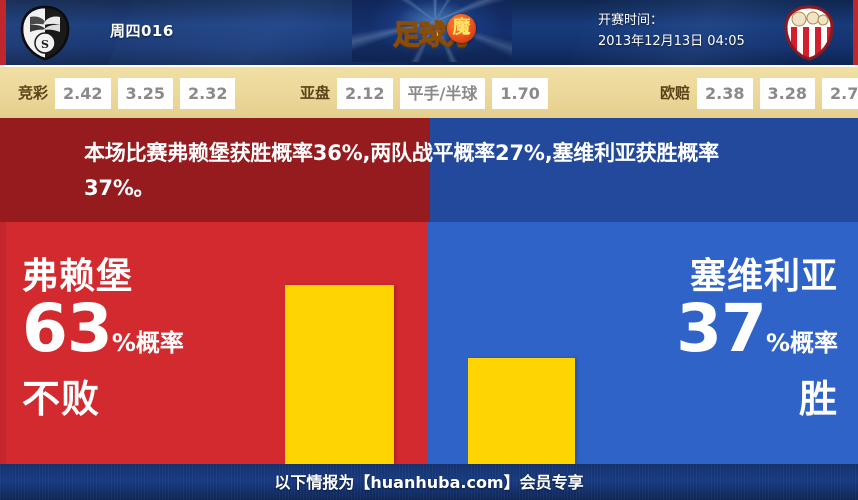 This screenshot has width=858, height=500. I want to click on away-probability-line: 37%概率, so click(757, 337).